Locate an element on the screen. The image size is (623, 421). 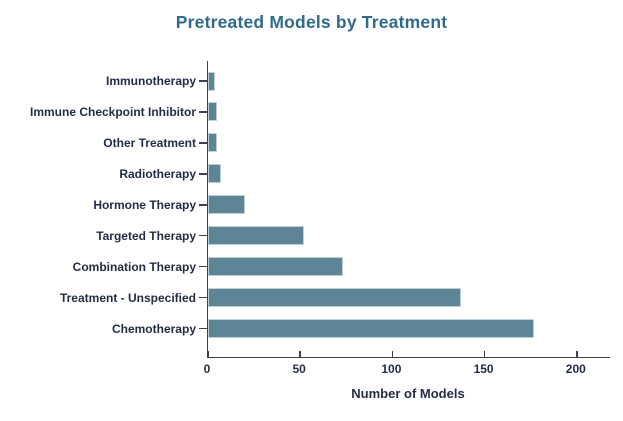
x-axis-title: Number of Models is located at coordinates (408, 393).